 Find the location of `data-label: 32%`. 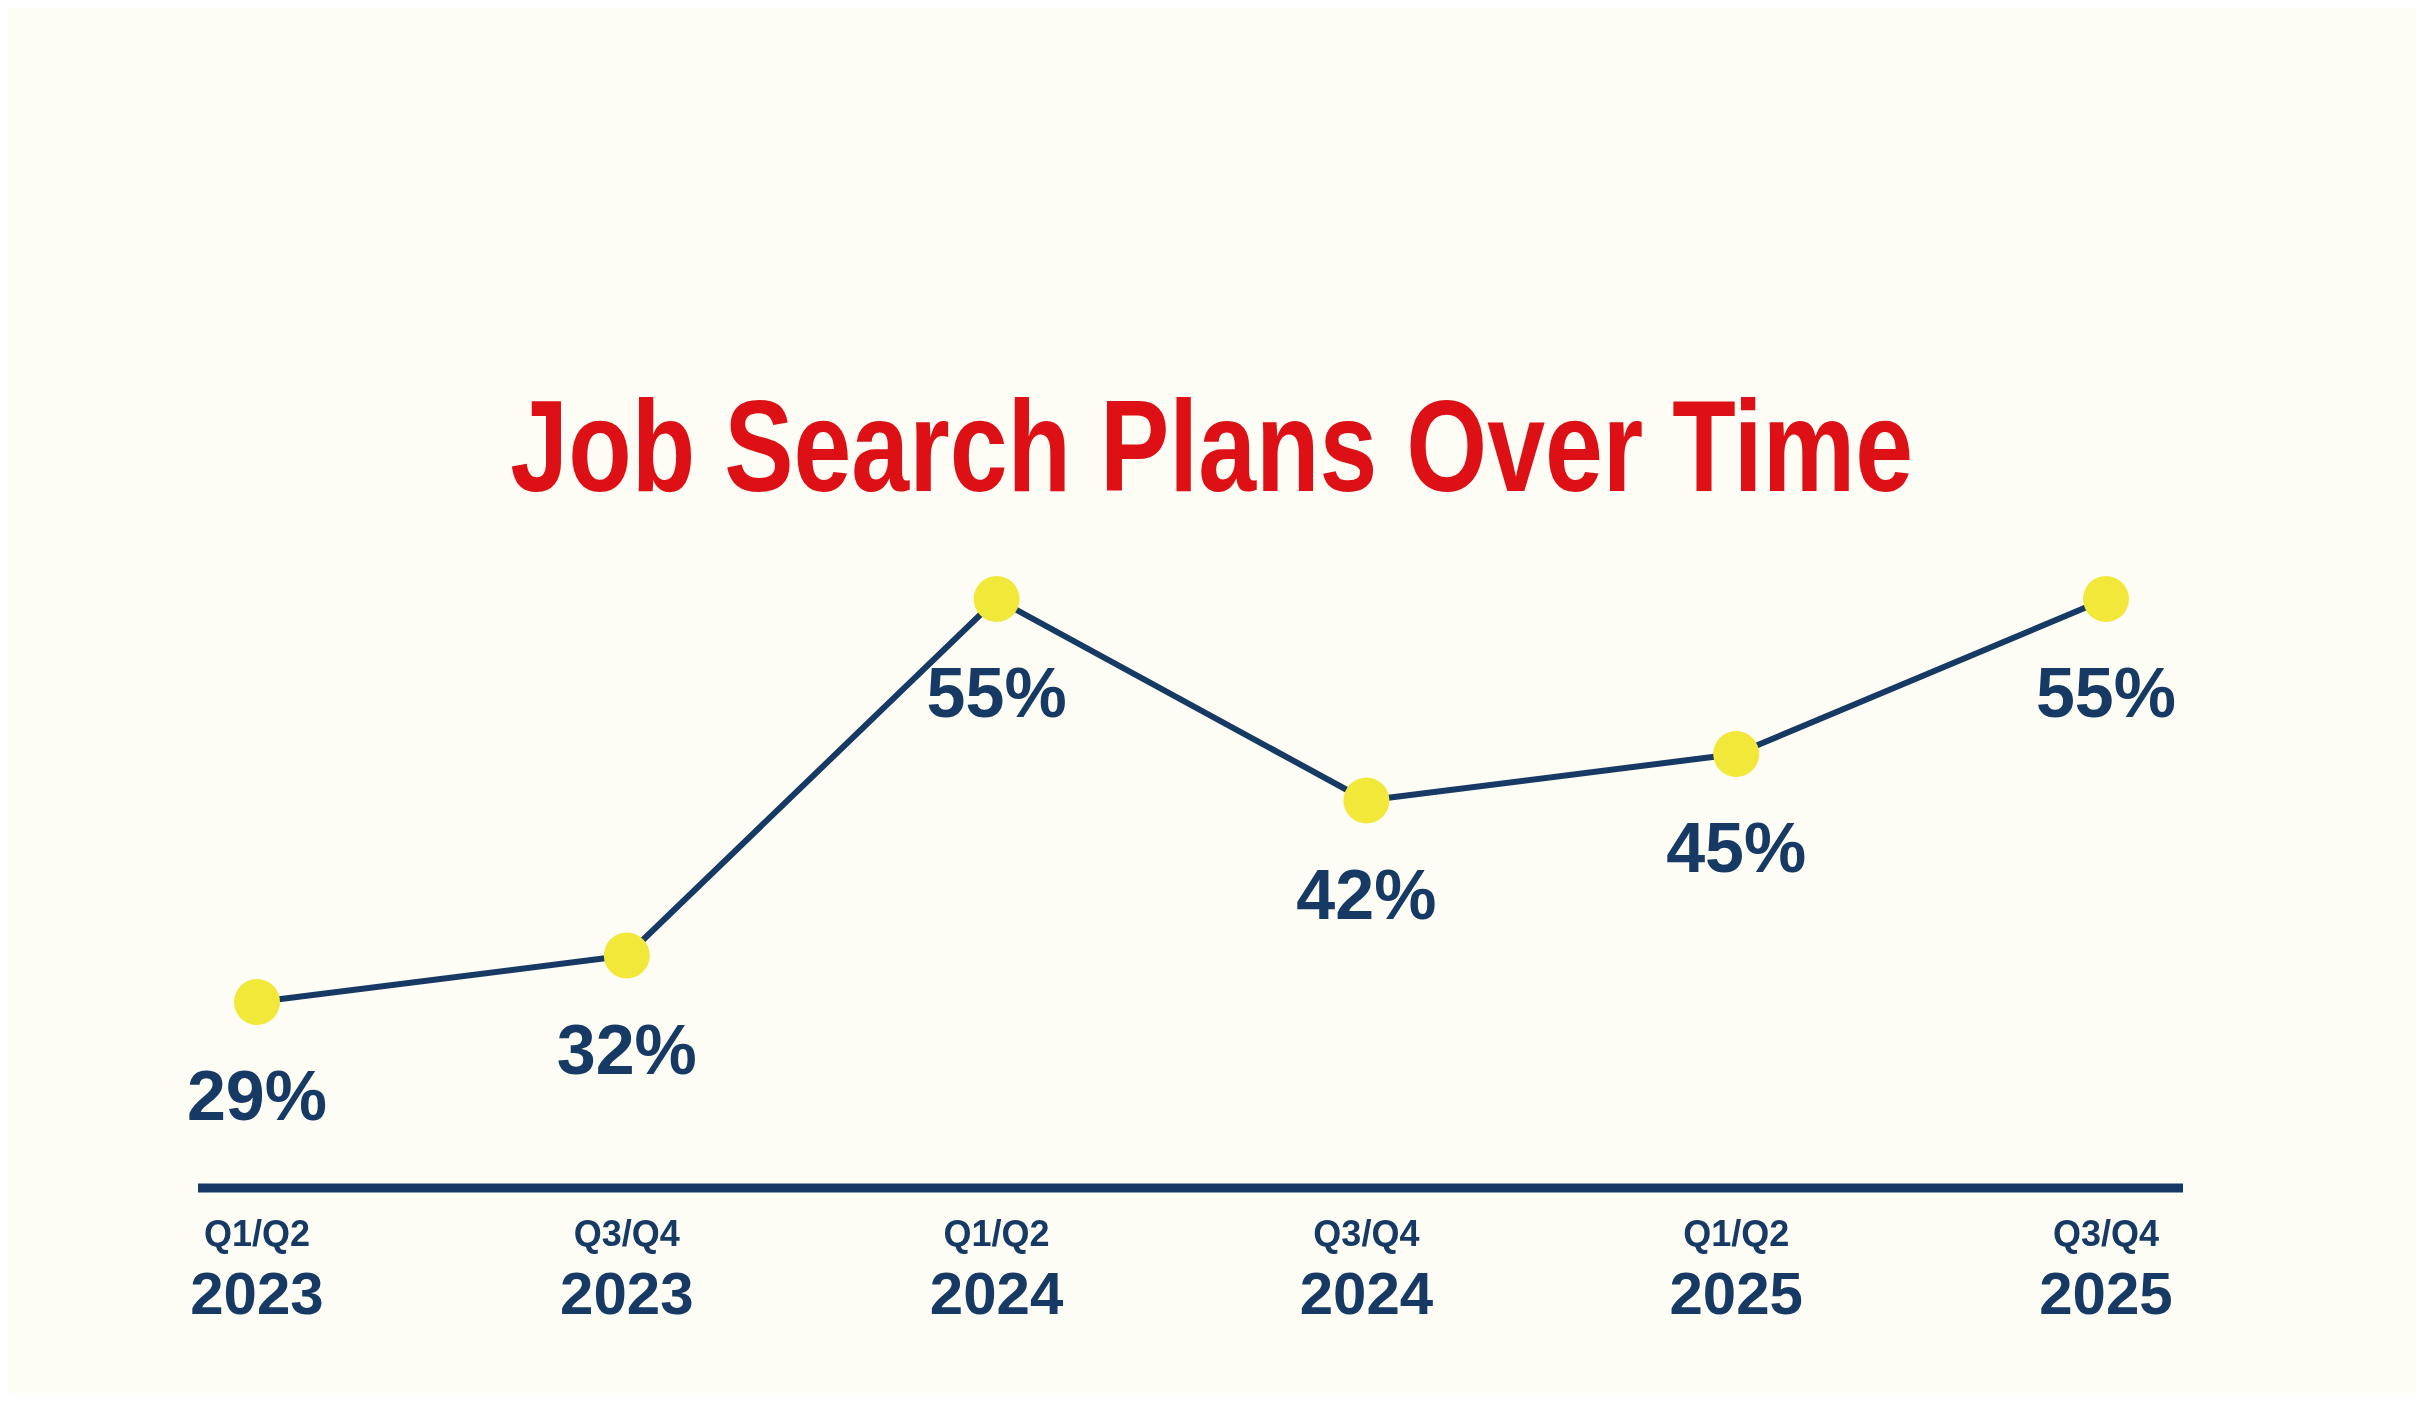

data-label: 32% is located at coordinates (626, 1049).